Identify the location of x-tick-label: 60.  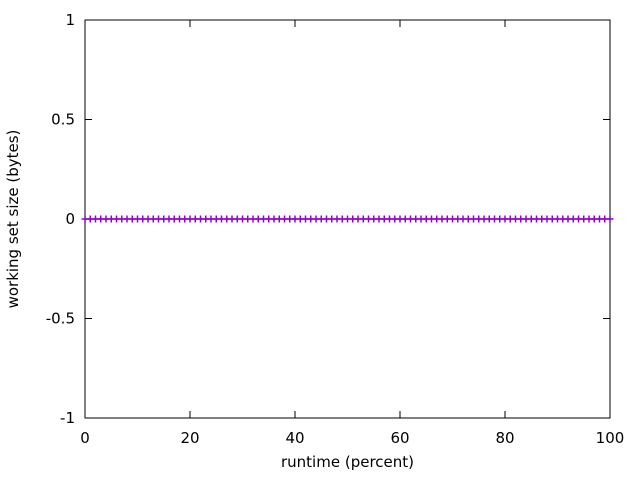
(399, 438).